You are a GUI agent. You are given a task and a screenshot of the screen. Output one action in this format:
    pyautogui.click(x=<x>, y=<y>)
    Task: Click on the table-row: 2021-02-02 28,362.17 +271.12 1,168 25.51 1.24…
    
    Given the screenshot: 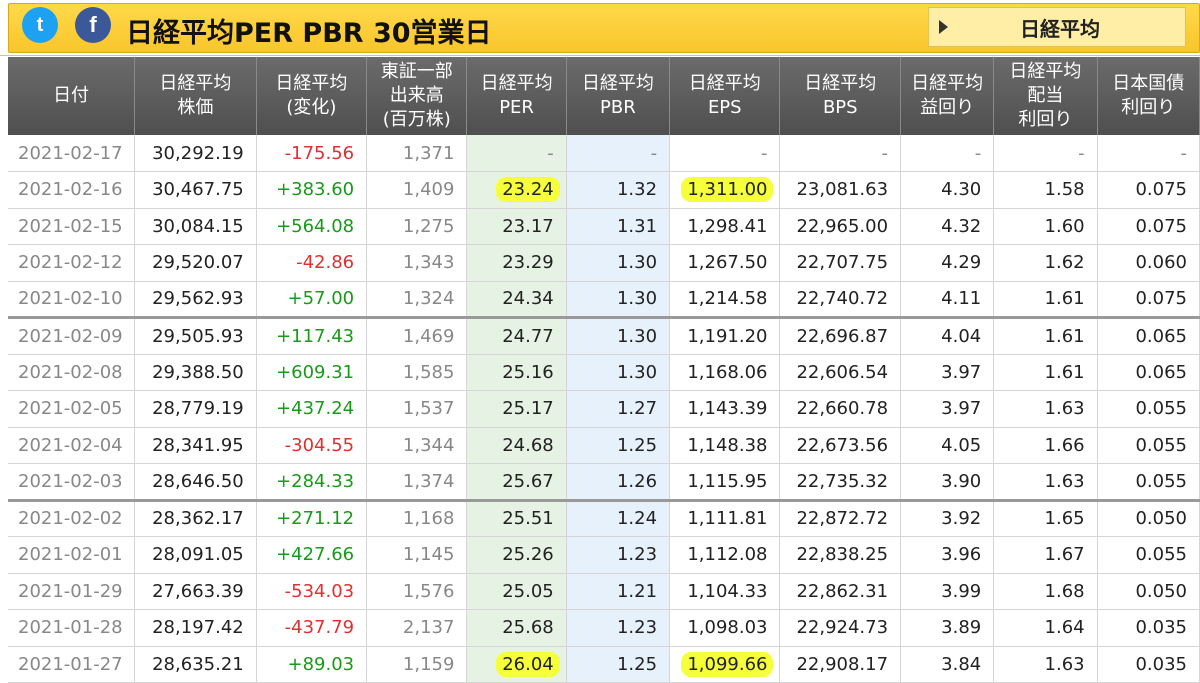 What is the action you would take?
    pyautogui.click(x=604, y=518)
    